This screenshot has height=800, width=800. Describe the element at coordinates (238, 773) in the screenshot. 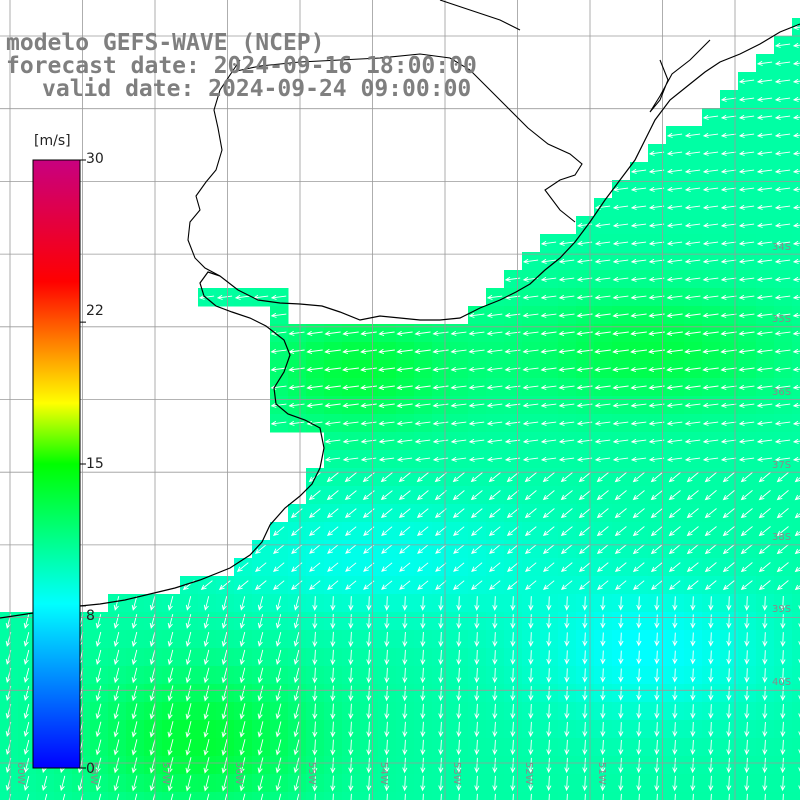

I see `longitude-label: 56W` at that location.